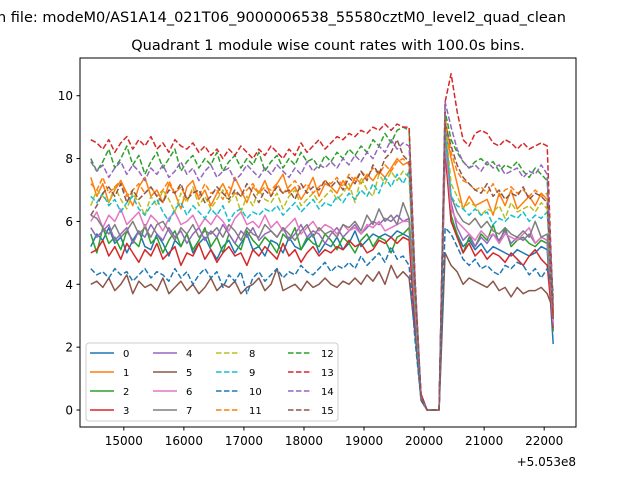 The height and width of the screenshot is (480, 640). What do you see at coordinates (126, 373) in the screenshot?
I see `legend-label-1: 1` at bounding box center [126, 373].